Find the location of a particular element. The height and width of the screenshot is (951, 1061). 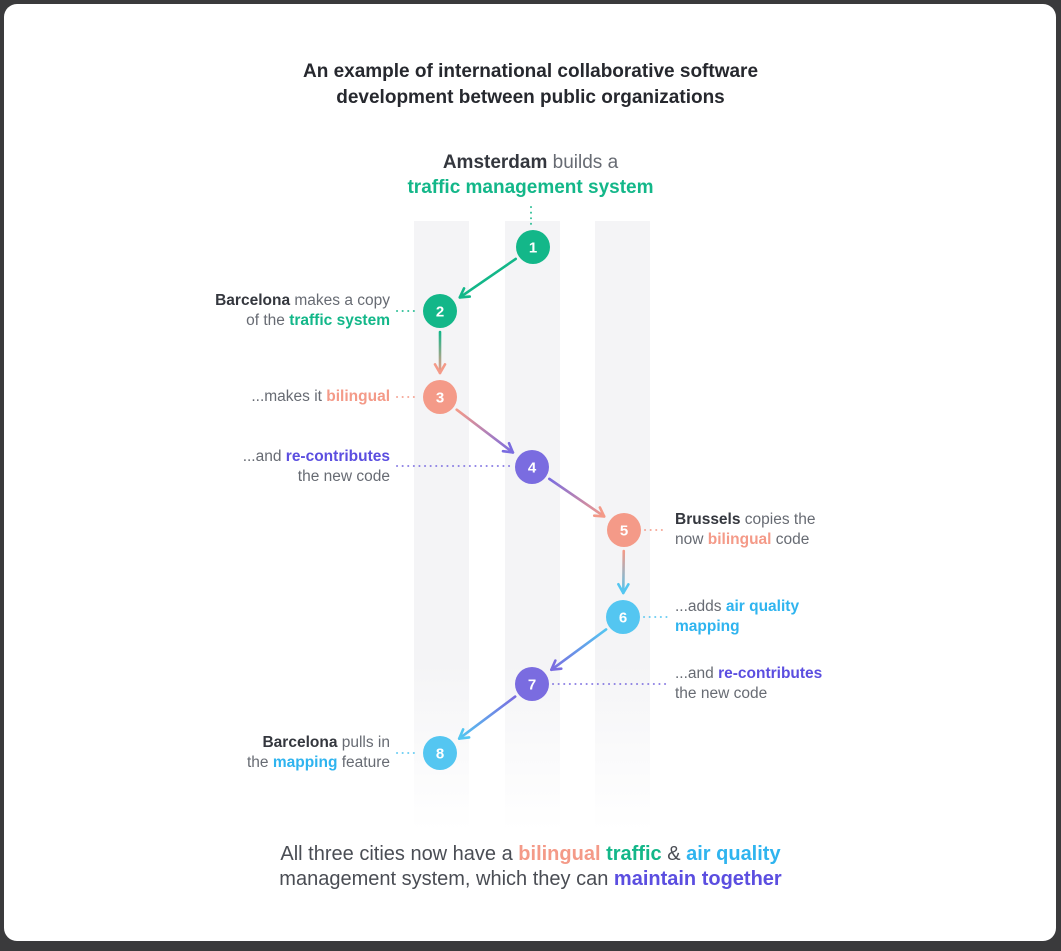

text-line: Amsterdam builds a is located at coordinates (530, 162).